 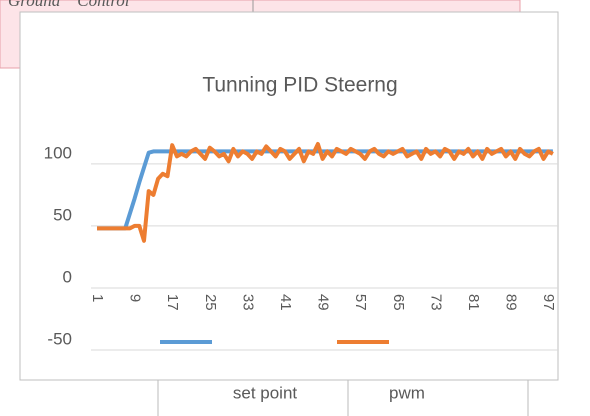 What do you see at coordinates (435, 302) in the screenshot?
I see `x-tick-label: 73` at bounding box center [435, 302].